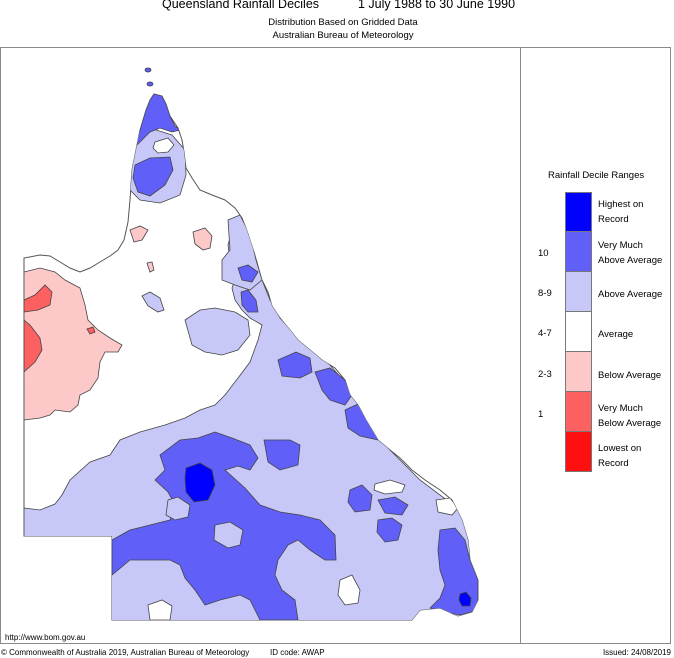  What do you see at coordinates (630, 416) in the screenshot?
I see `legend-label-very-much-below: Very Much Below Average` at bounding box center [630, 416].